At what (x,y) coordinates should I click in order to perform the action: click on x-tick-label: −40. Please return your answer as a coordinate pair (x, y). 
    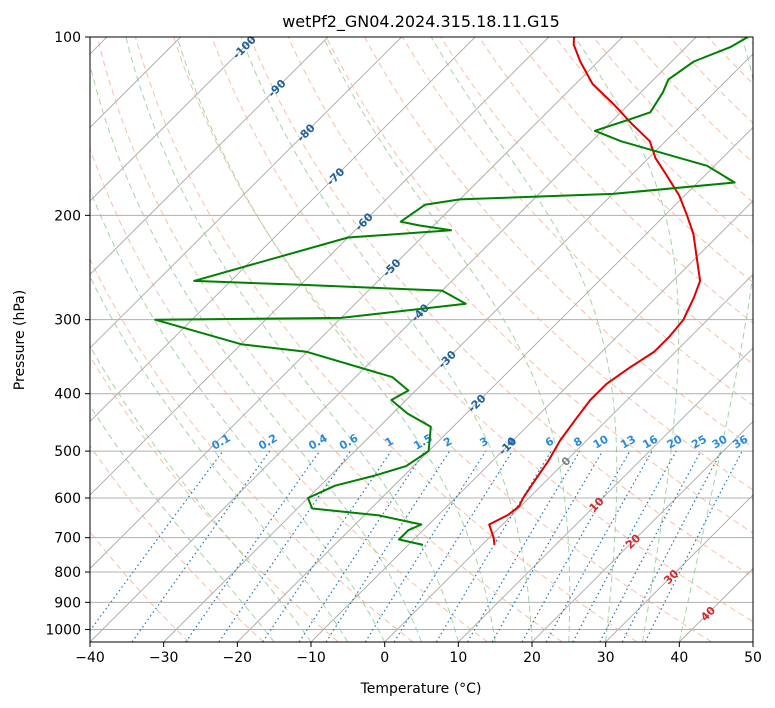
    Looking at the image, I should click on (90, 658).